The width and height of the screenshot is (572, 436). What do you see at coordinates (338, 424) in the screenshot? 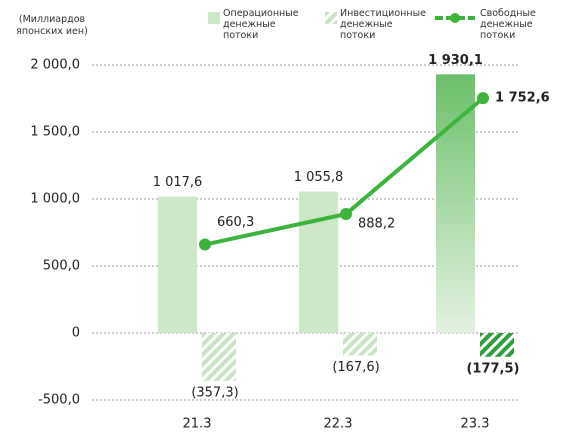
I see `x-tick-label: 22.3` at bounding box center [338, 424].